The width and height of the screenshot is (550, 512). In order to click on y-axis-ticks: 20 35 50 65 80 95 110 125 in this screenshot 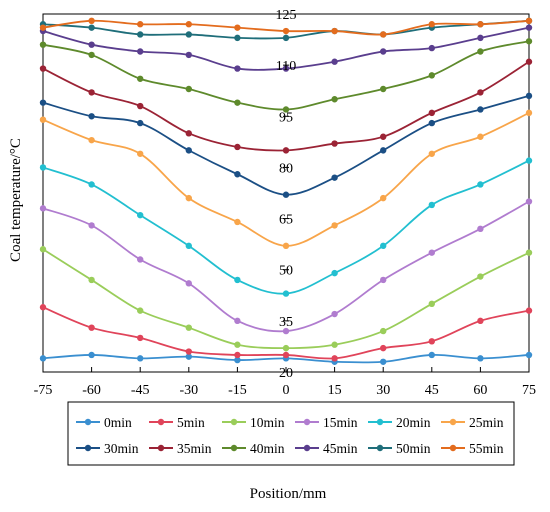, I will do `click(286, 194)`.